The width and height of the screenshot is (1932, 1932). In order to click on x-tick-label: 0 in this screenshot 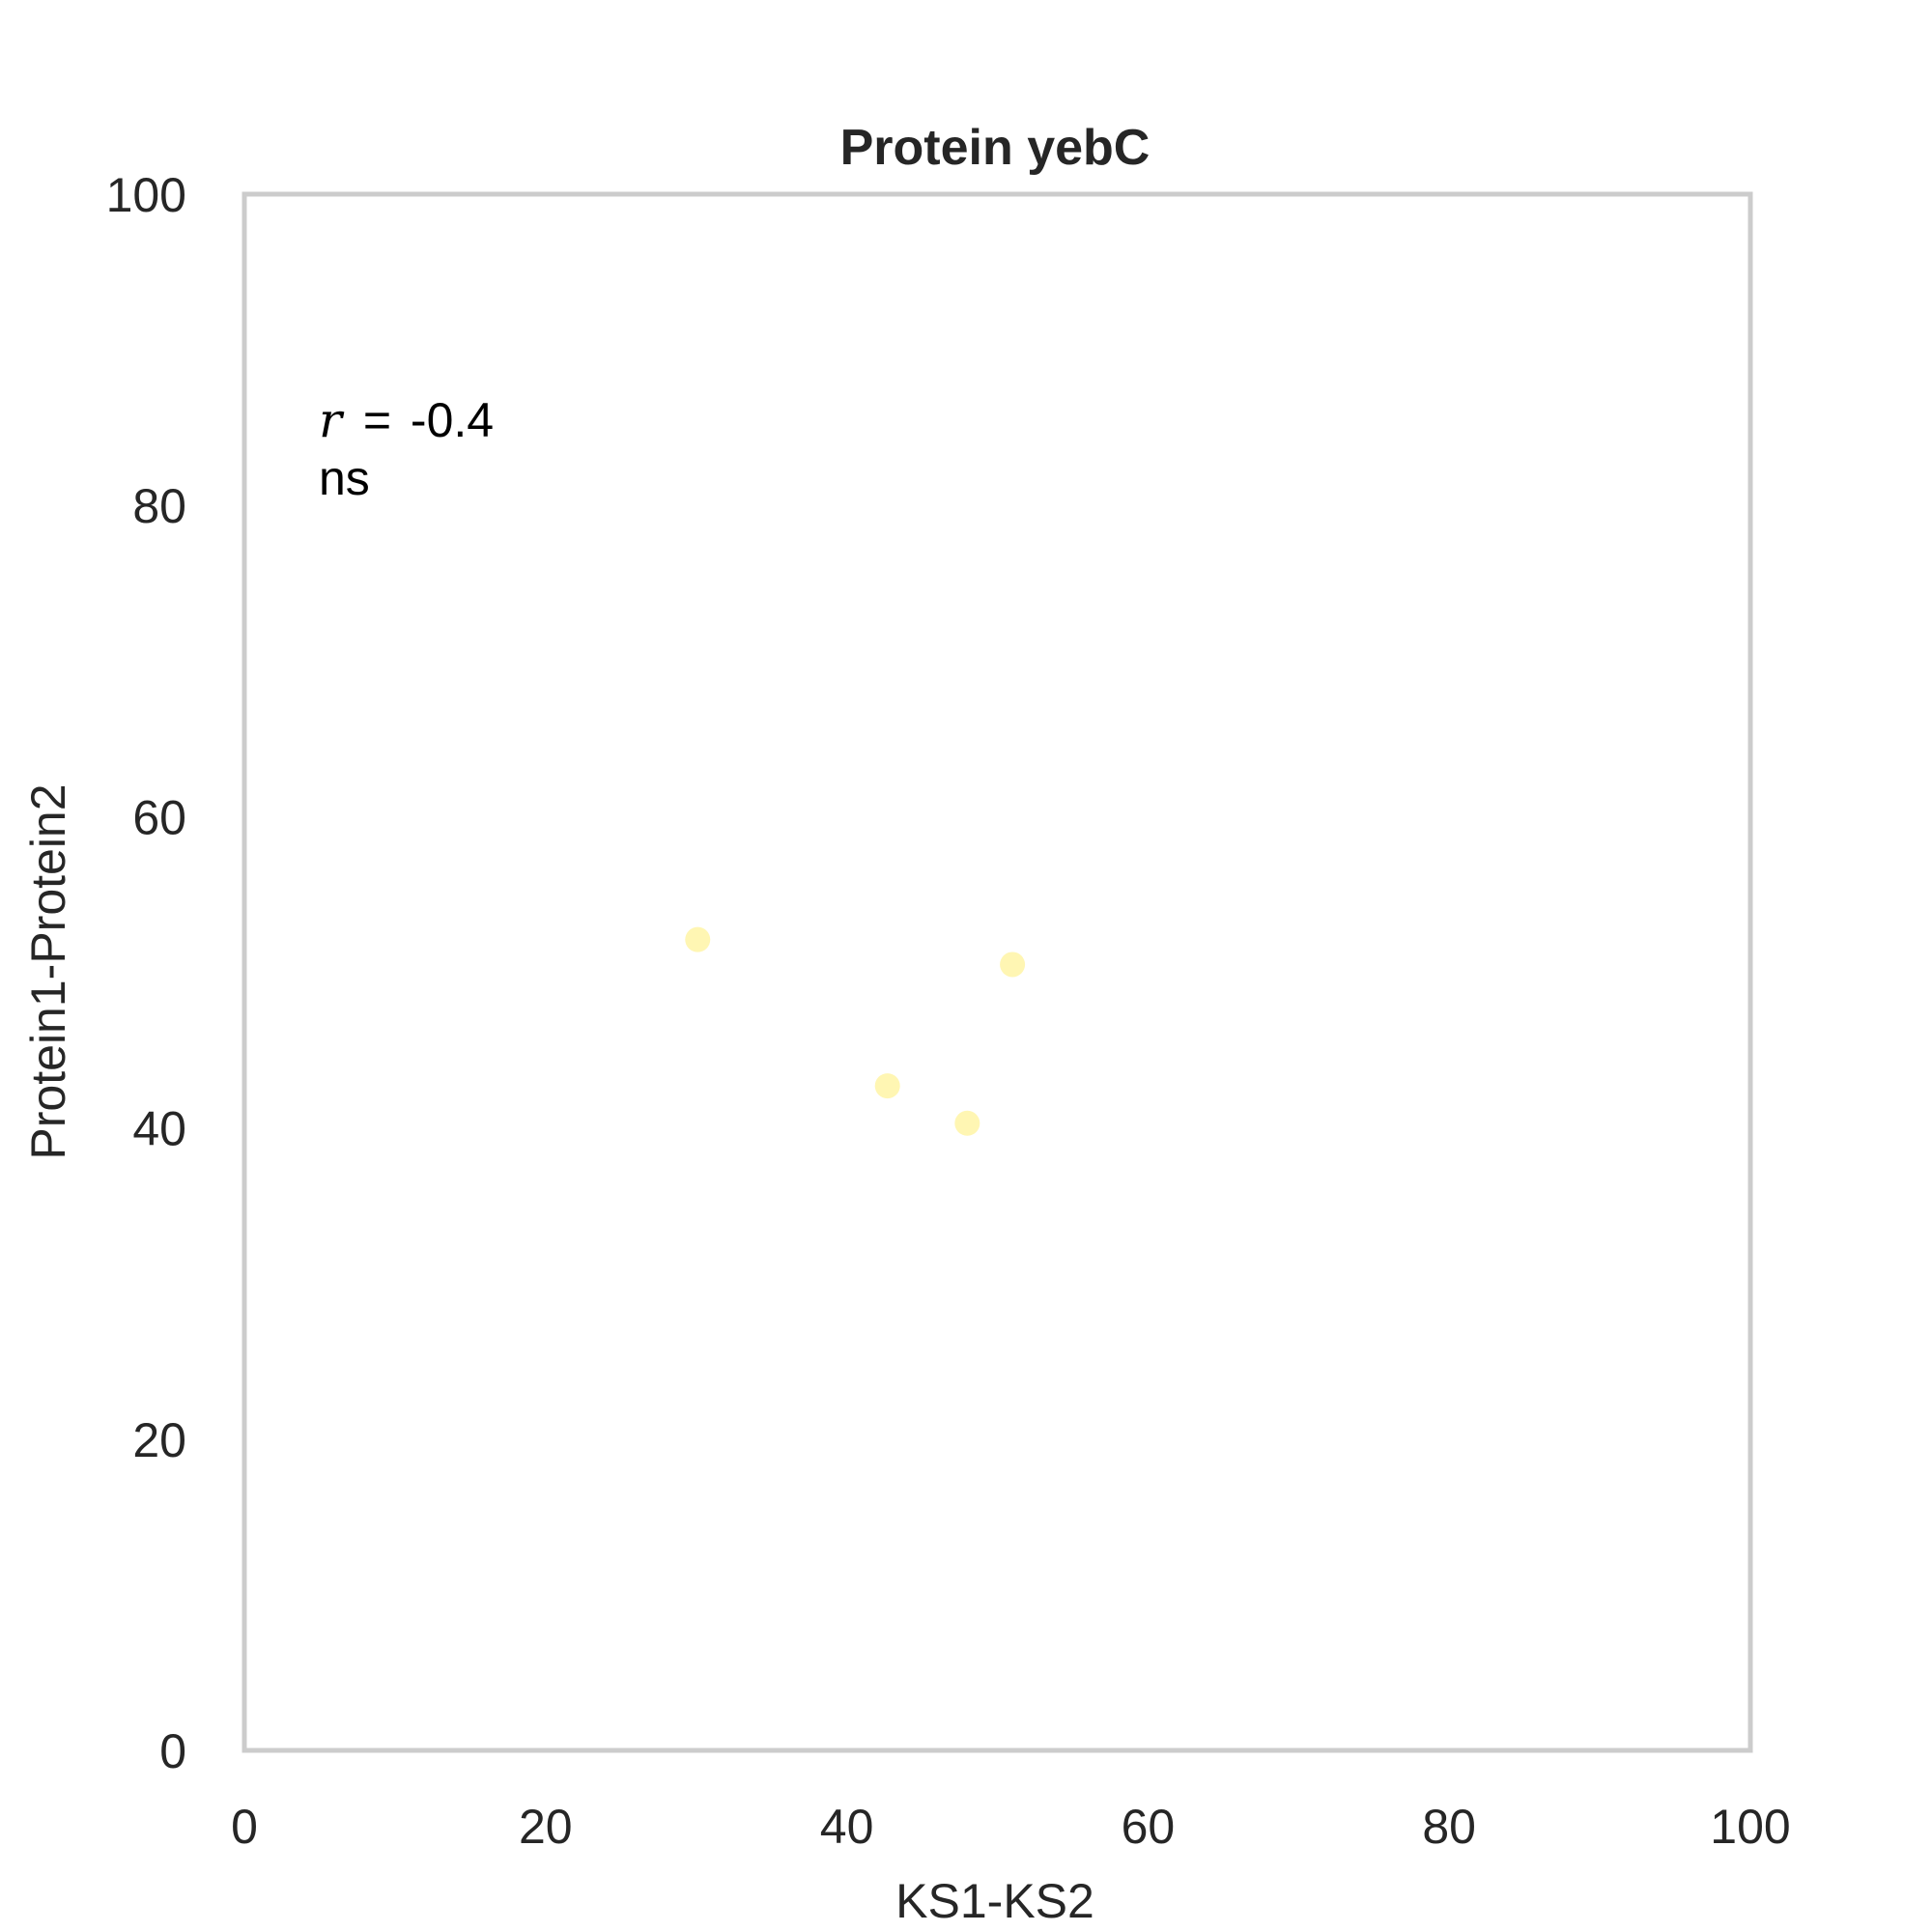, I will do `click(244, 1827)`.